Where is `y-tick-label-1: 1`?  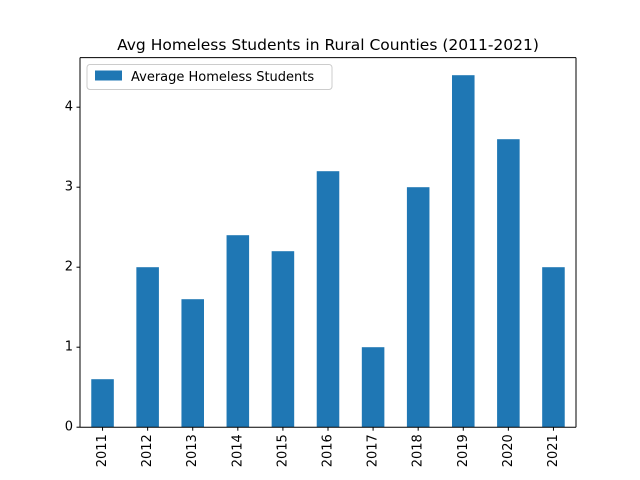 y-tick-label-1: 1 is located at coordinates (69, 347).